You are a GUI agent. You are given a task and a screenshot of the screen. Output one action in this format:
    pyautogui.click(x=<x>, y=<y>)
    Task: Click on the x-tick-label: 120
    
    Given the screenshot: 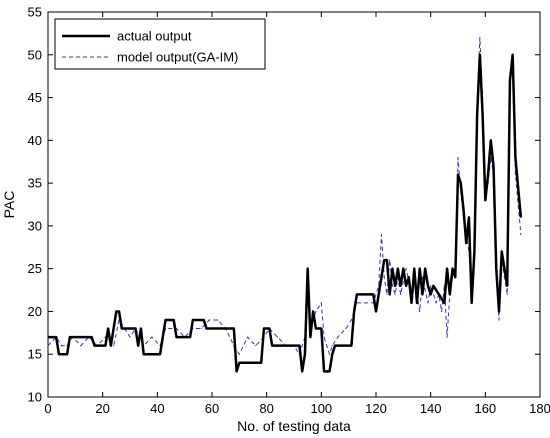 What is the action you would take?
    pyautogui.click(x=376, y=408)
    